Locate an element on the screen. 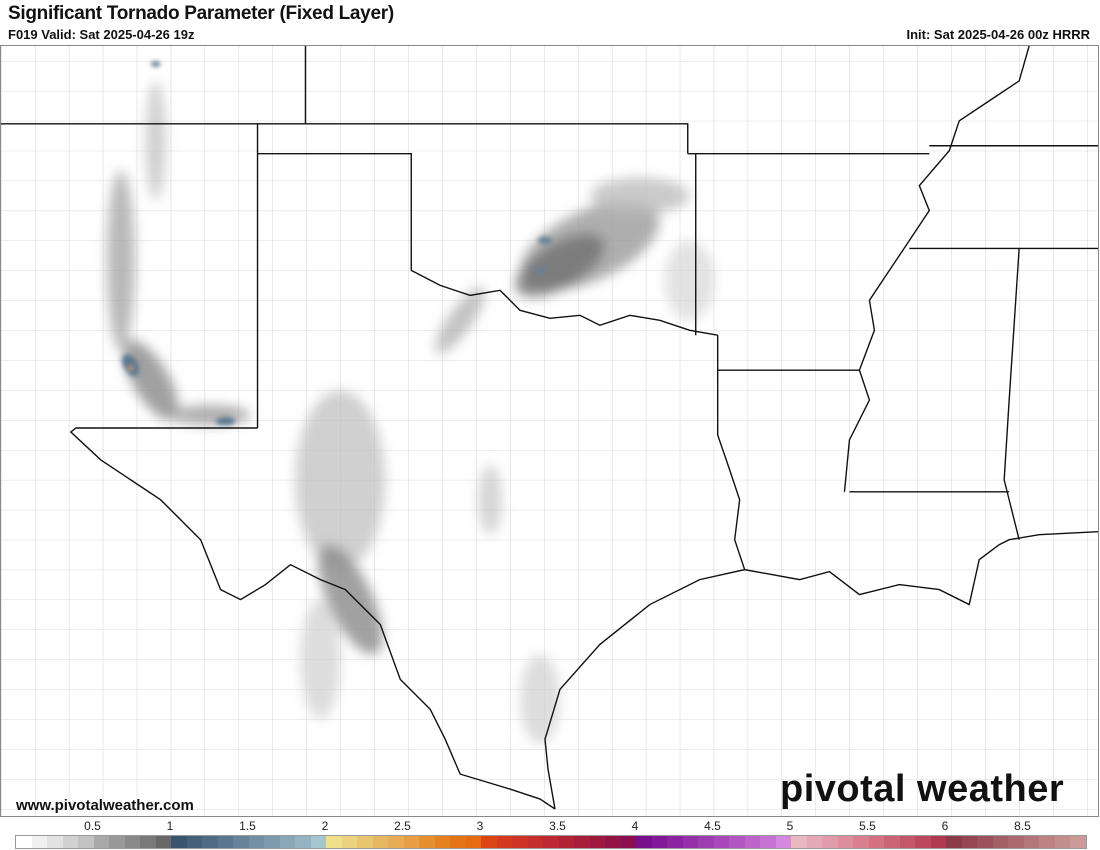 This screenshot has height=850, width=1100. colorbar-tick-label: 3 is located at coordinates (480, 826).